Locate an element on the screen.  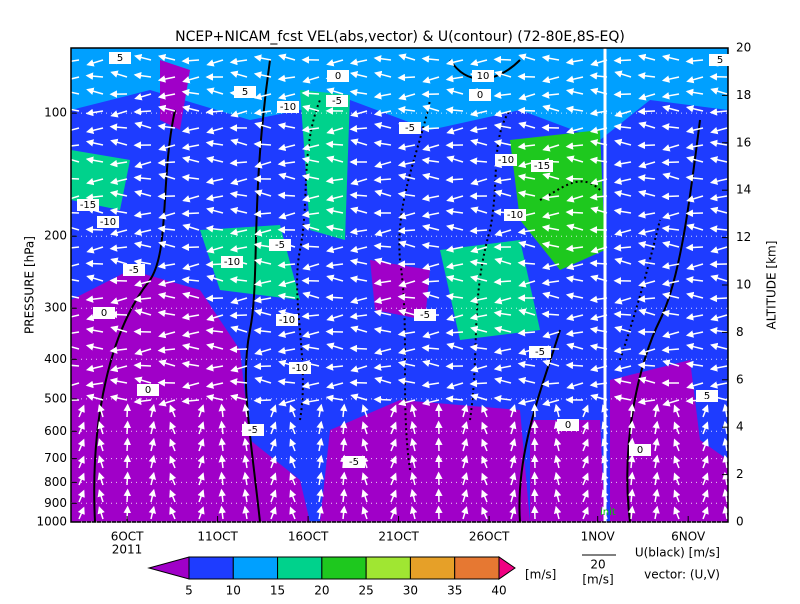
y2-tick-label: 10 is located at coordinates (743, 285).